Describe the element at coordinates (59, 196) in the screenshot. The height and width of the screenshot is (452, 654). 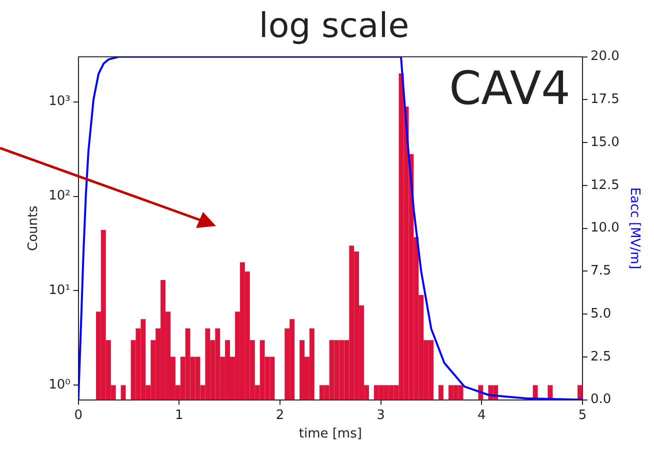
I see `y-tick-label: 10²` at that location.